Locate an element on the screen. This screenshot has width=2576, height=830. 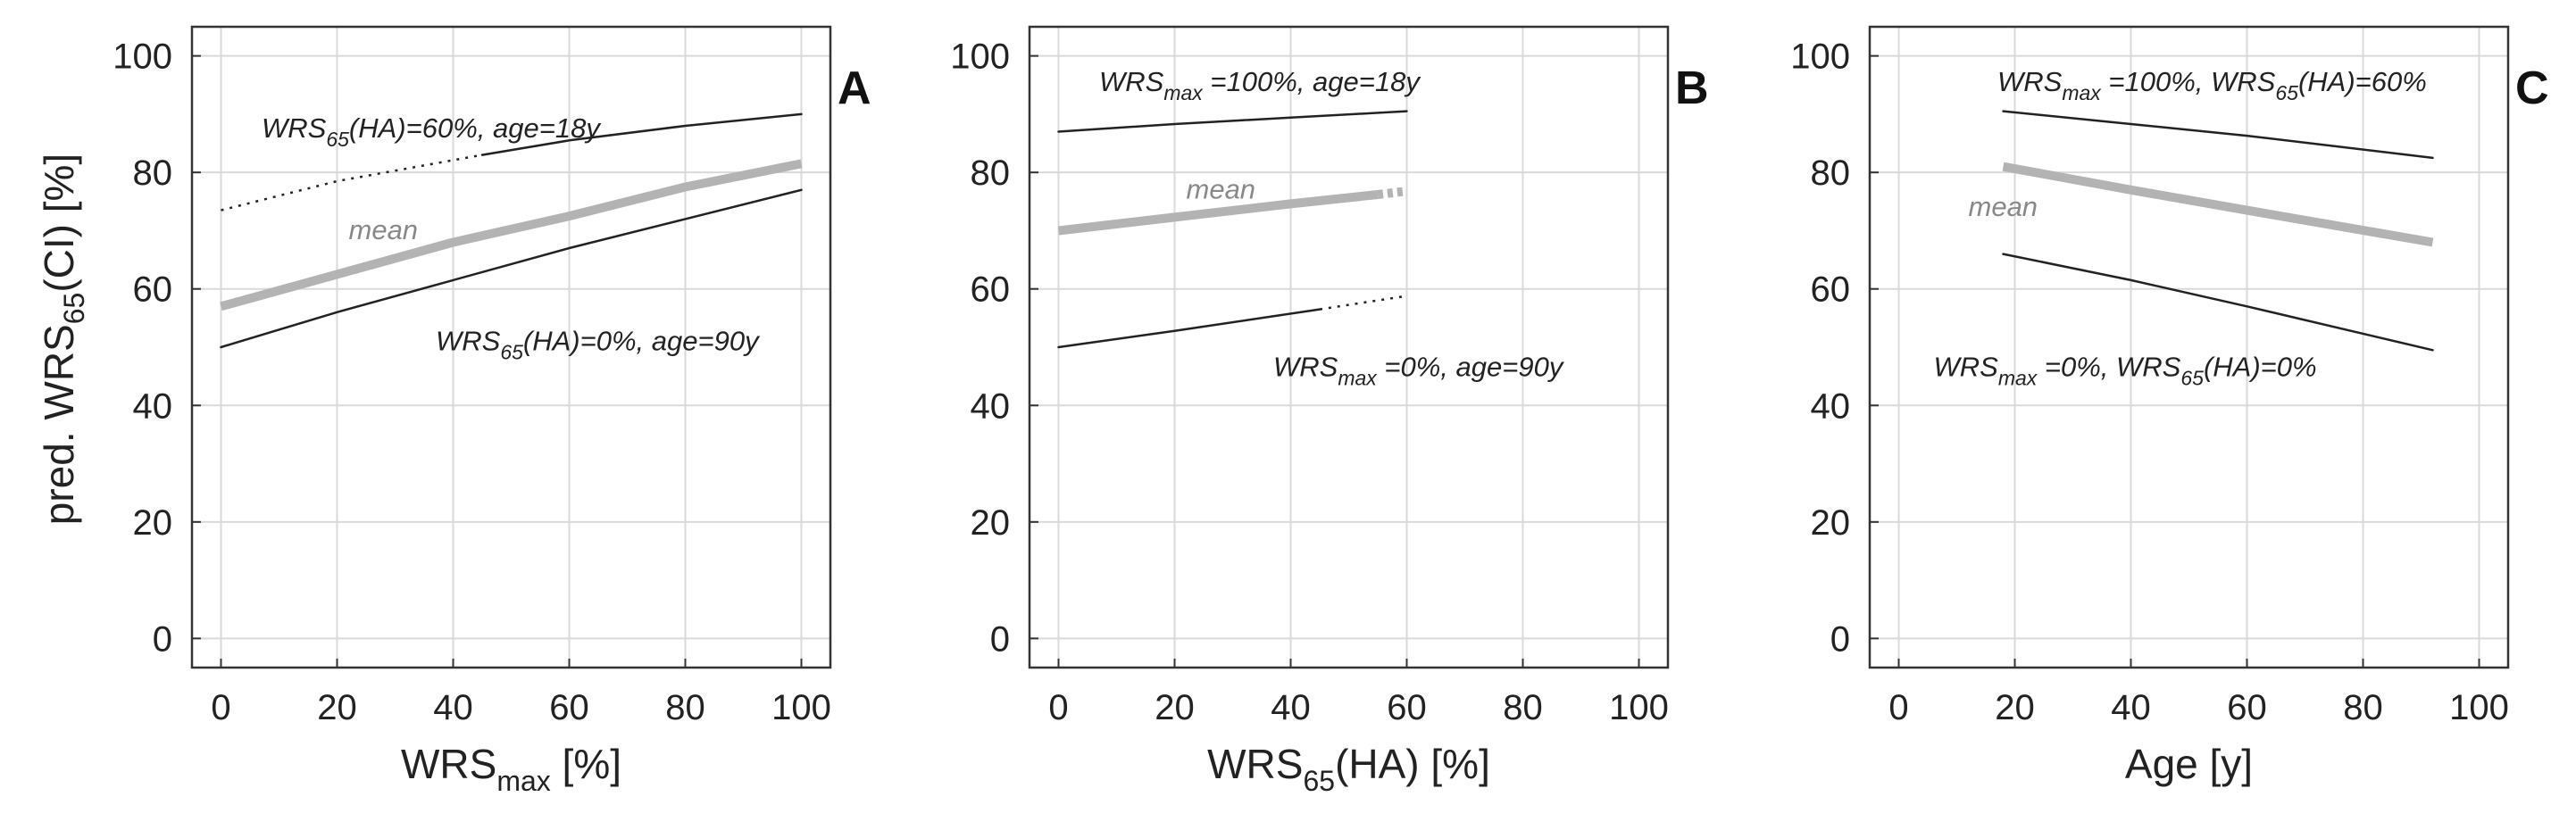
x-axis-label-subscript: max is located at coordinates (523, 781).